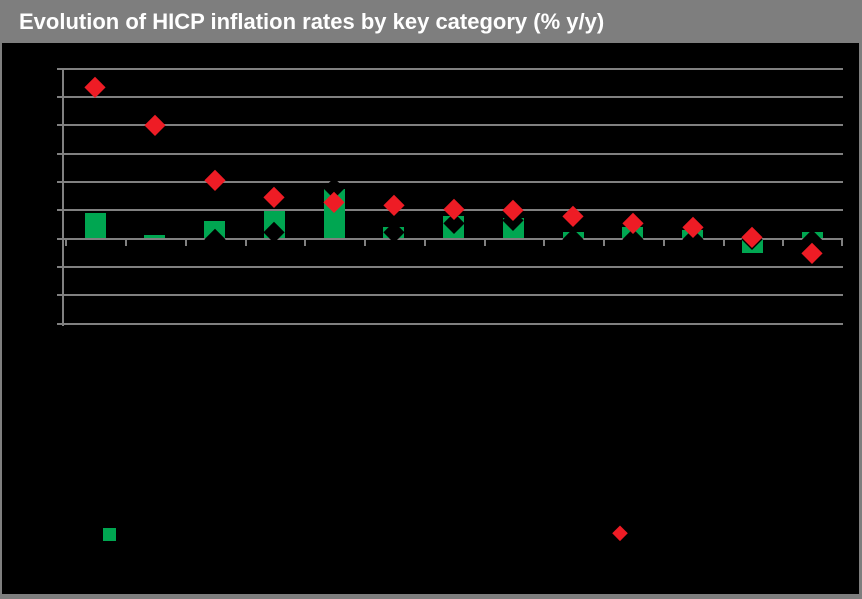 The height and width of the screenshot is (599, 862). I want to click on window-border-left, so click(1, 318).